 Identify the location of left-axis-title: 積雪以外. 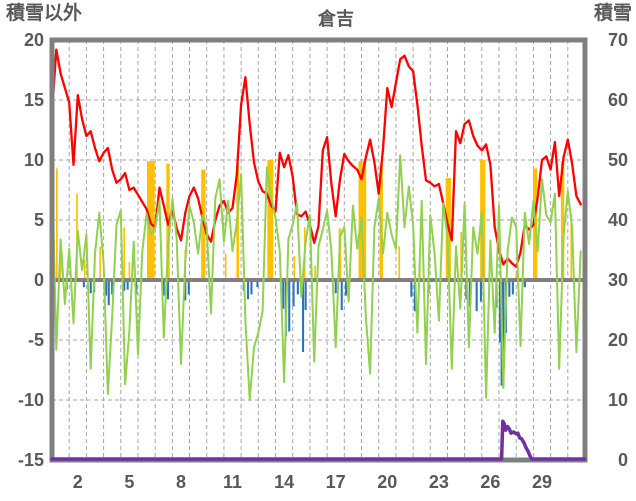
(44, 13).